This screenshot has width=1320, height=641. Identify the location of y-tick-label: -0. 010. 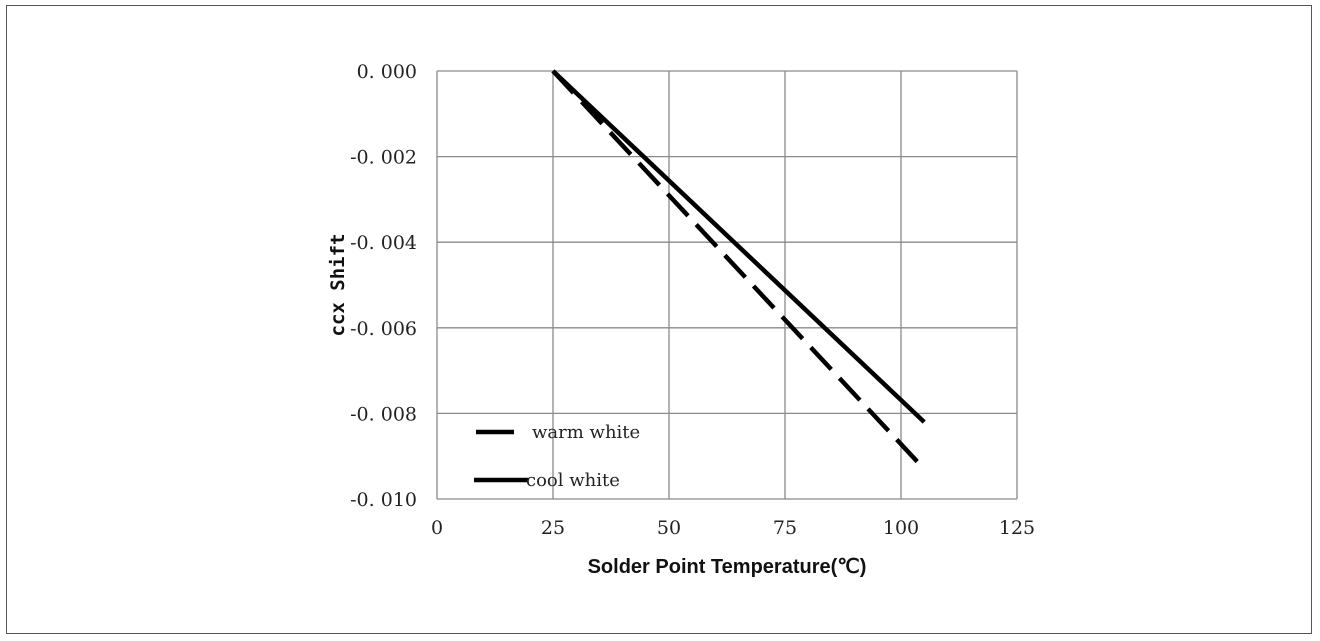
(383, 500).